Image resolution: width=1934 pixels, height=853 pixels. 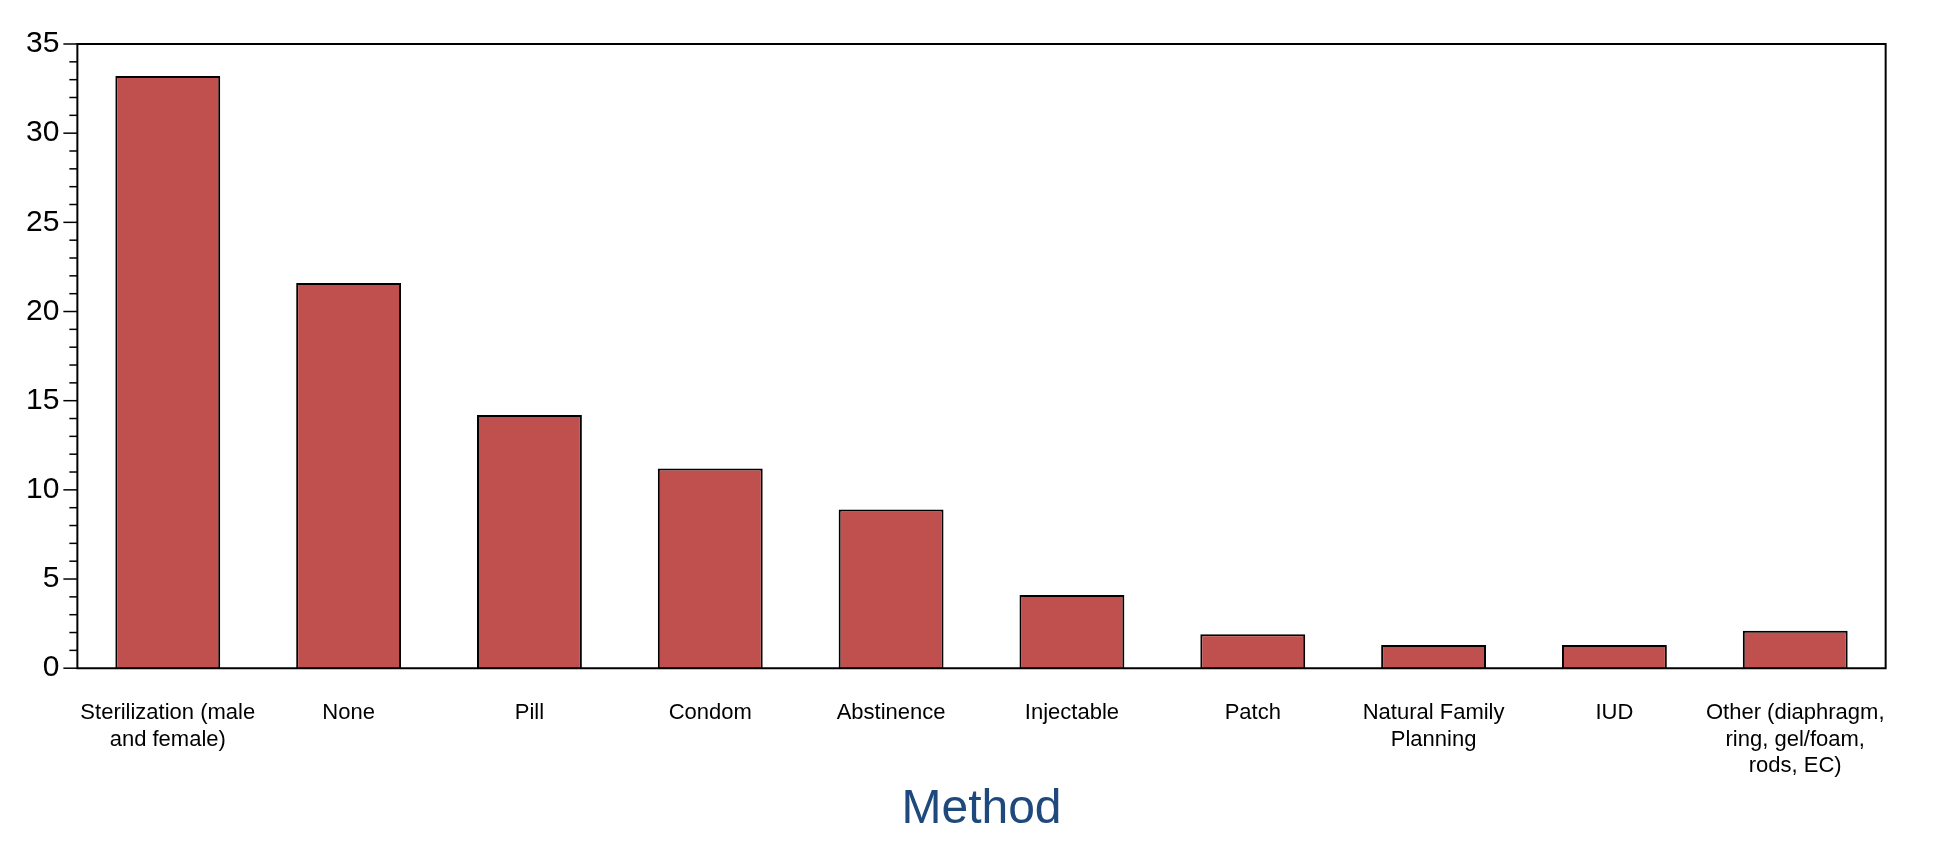 I want to click on y-tick-label: 15, so click(x=42, y=398).